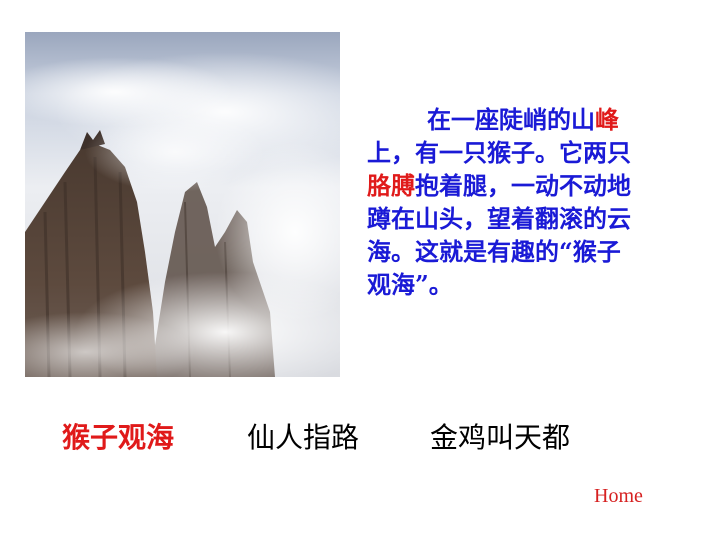  I want to click on passage-line-2: 上，有一只猴子。它两只, so click(499, 152).